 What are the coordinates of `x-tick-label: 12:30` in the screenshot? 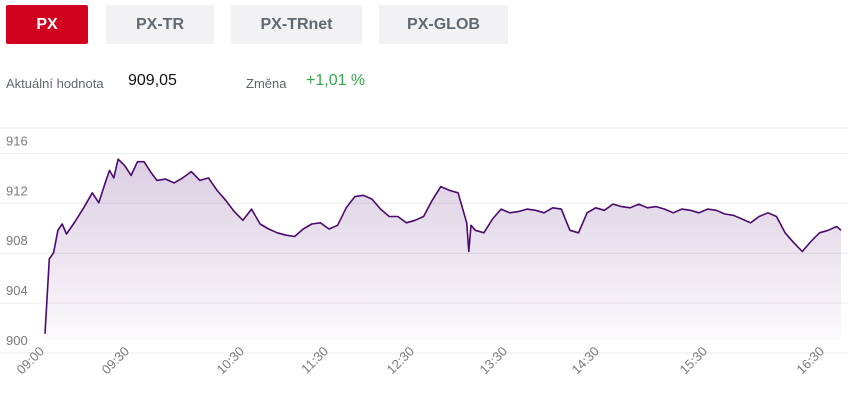 It's located at (401, 361).